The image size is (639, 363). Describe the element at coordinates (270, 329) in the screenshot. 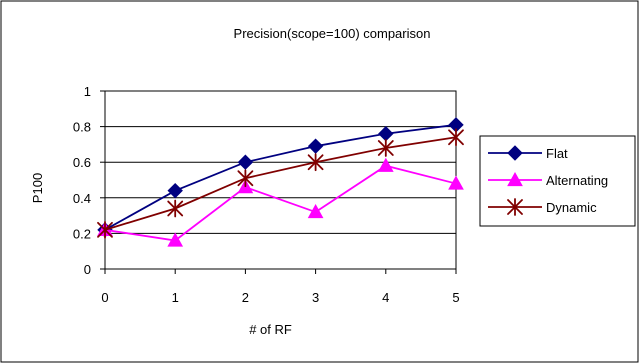

I see `x-axis-label: # of RF` at that location.